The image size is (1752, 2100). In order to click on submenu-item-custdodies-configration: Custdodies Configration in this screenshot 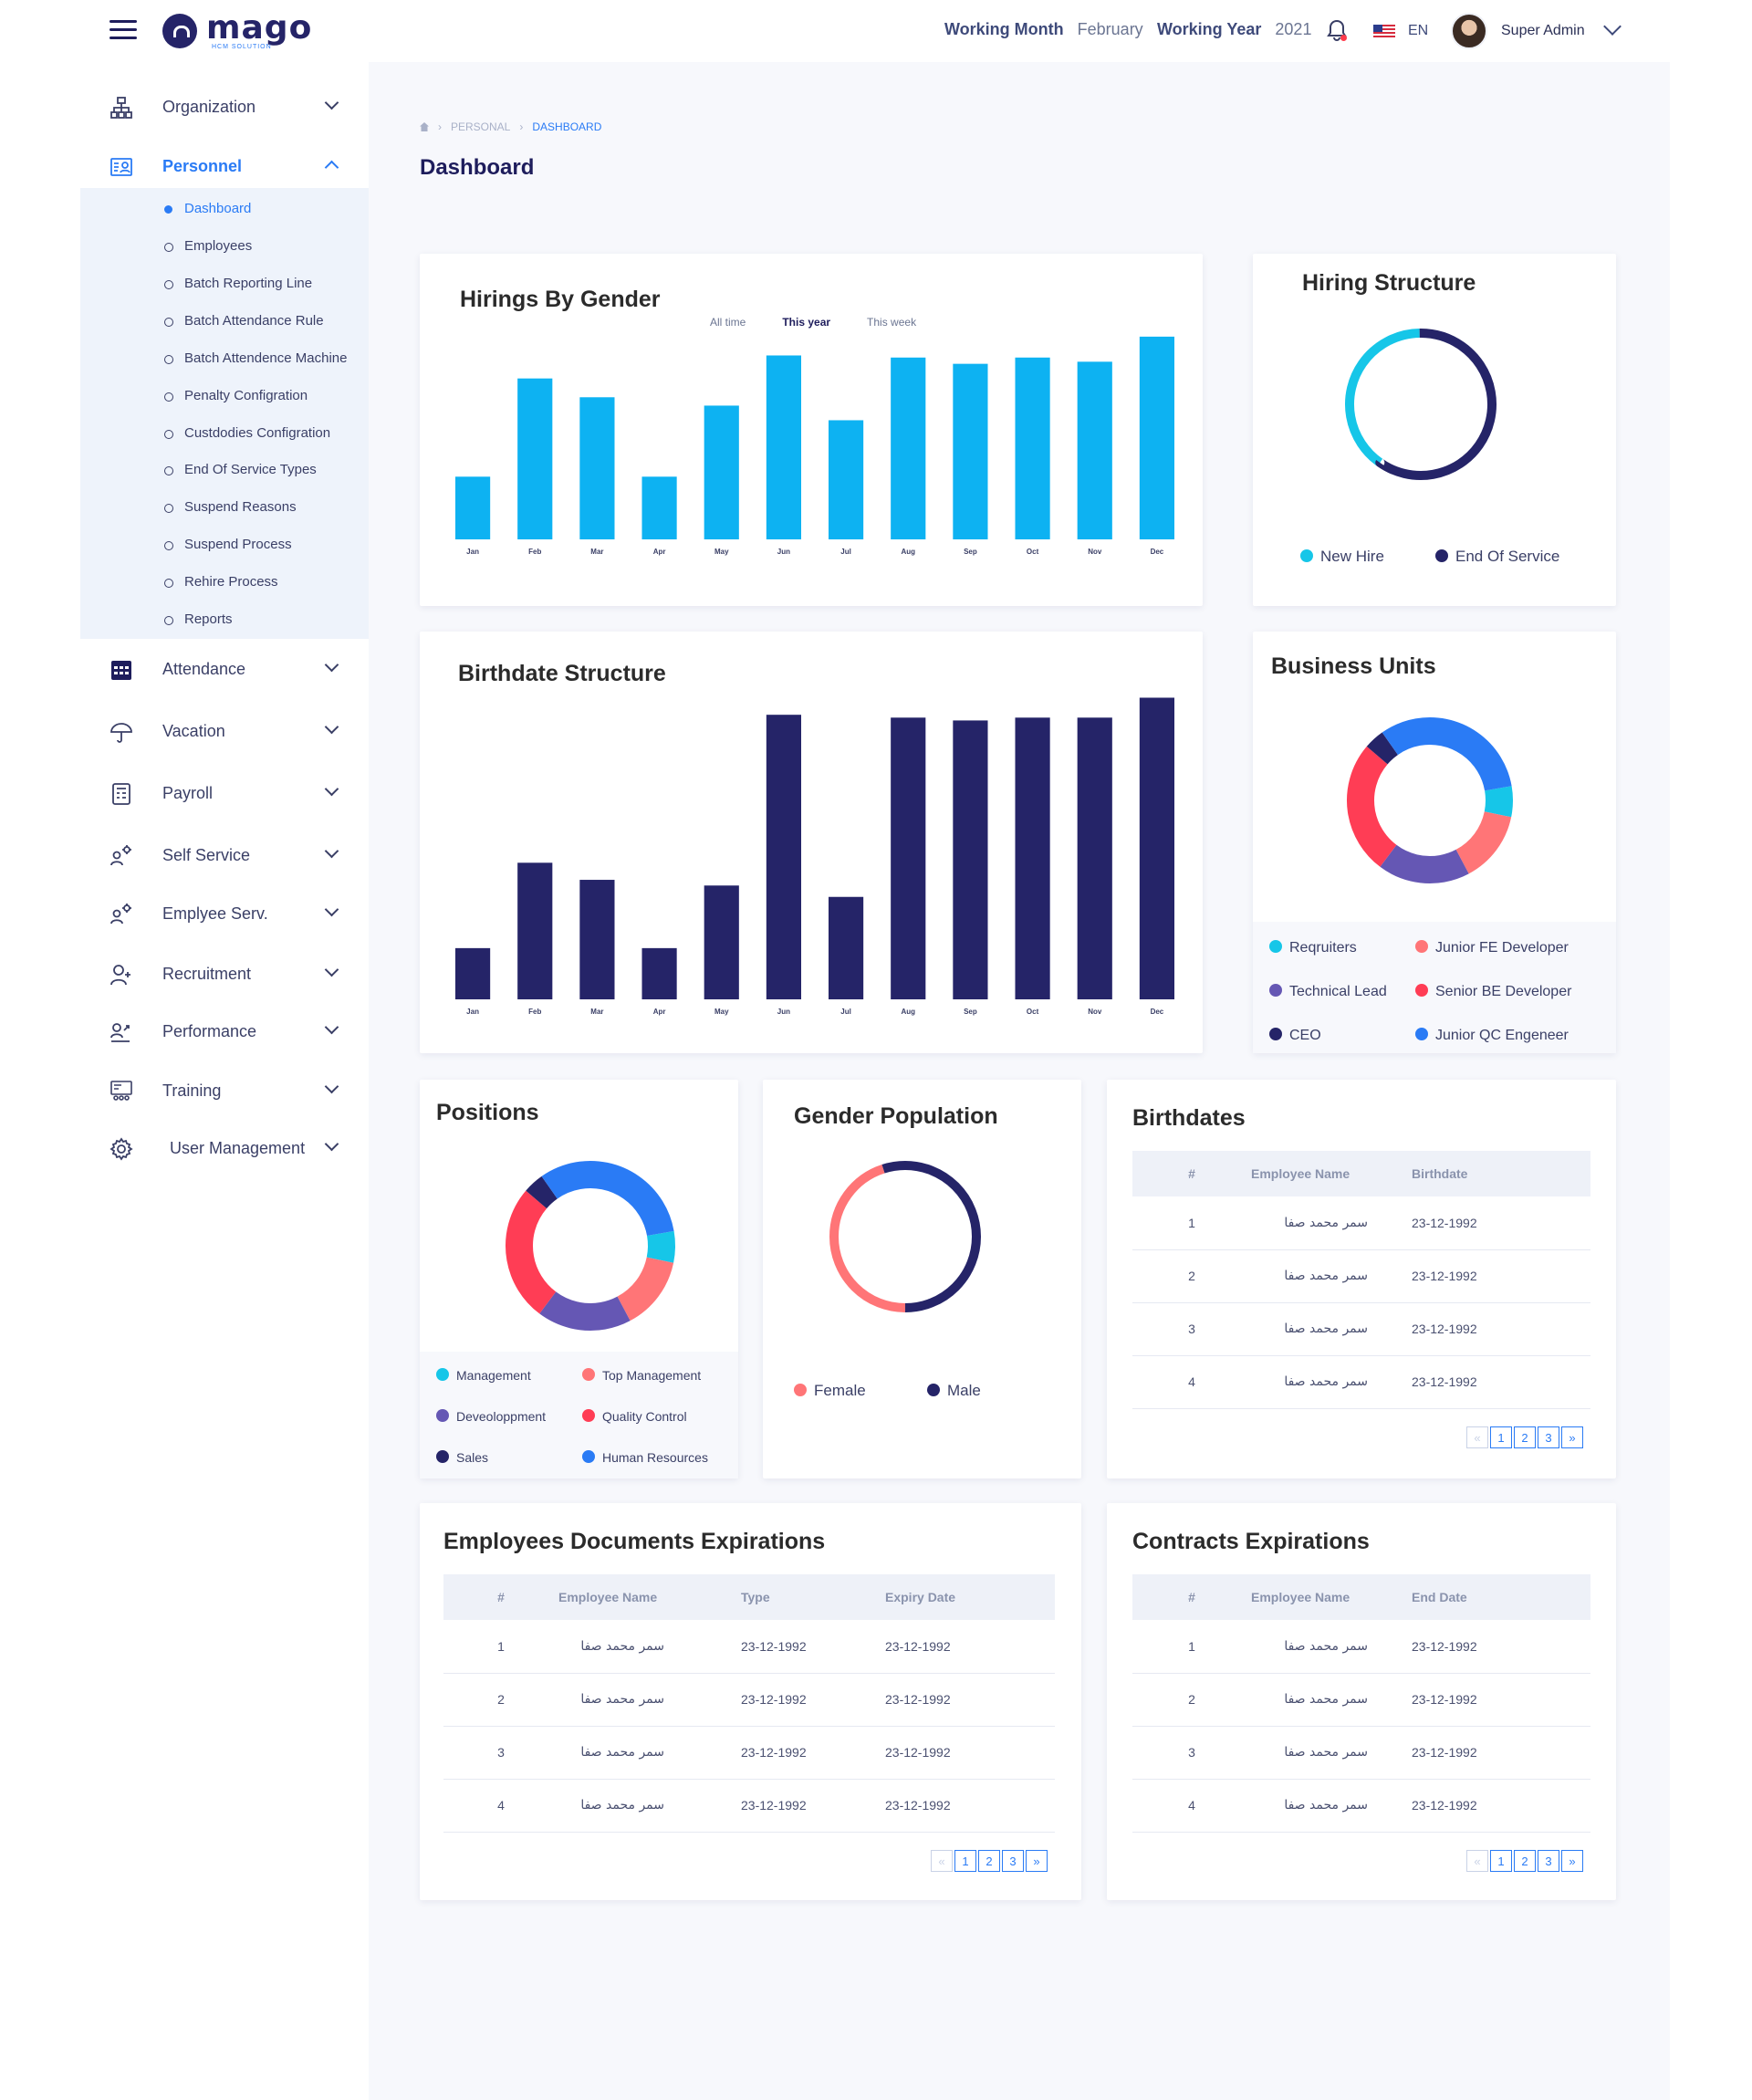, I will do `click(247, 439)`.